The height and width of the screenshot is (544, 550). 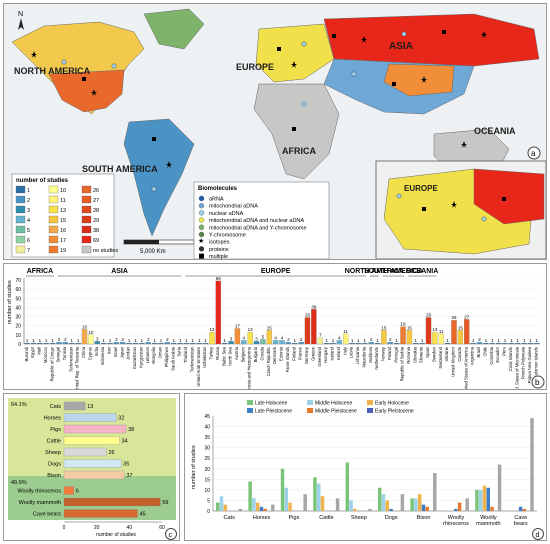 I want to click on africa-shape, so click(x=296, y=131).